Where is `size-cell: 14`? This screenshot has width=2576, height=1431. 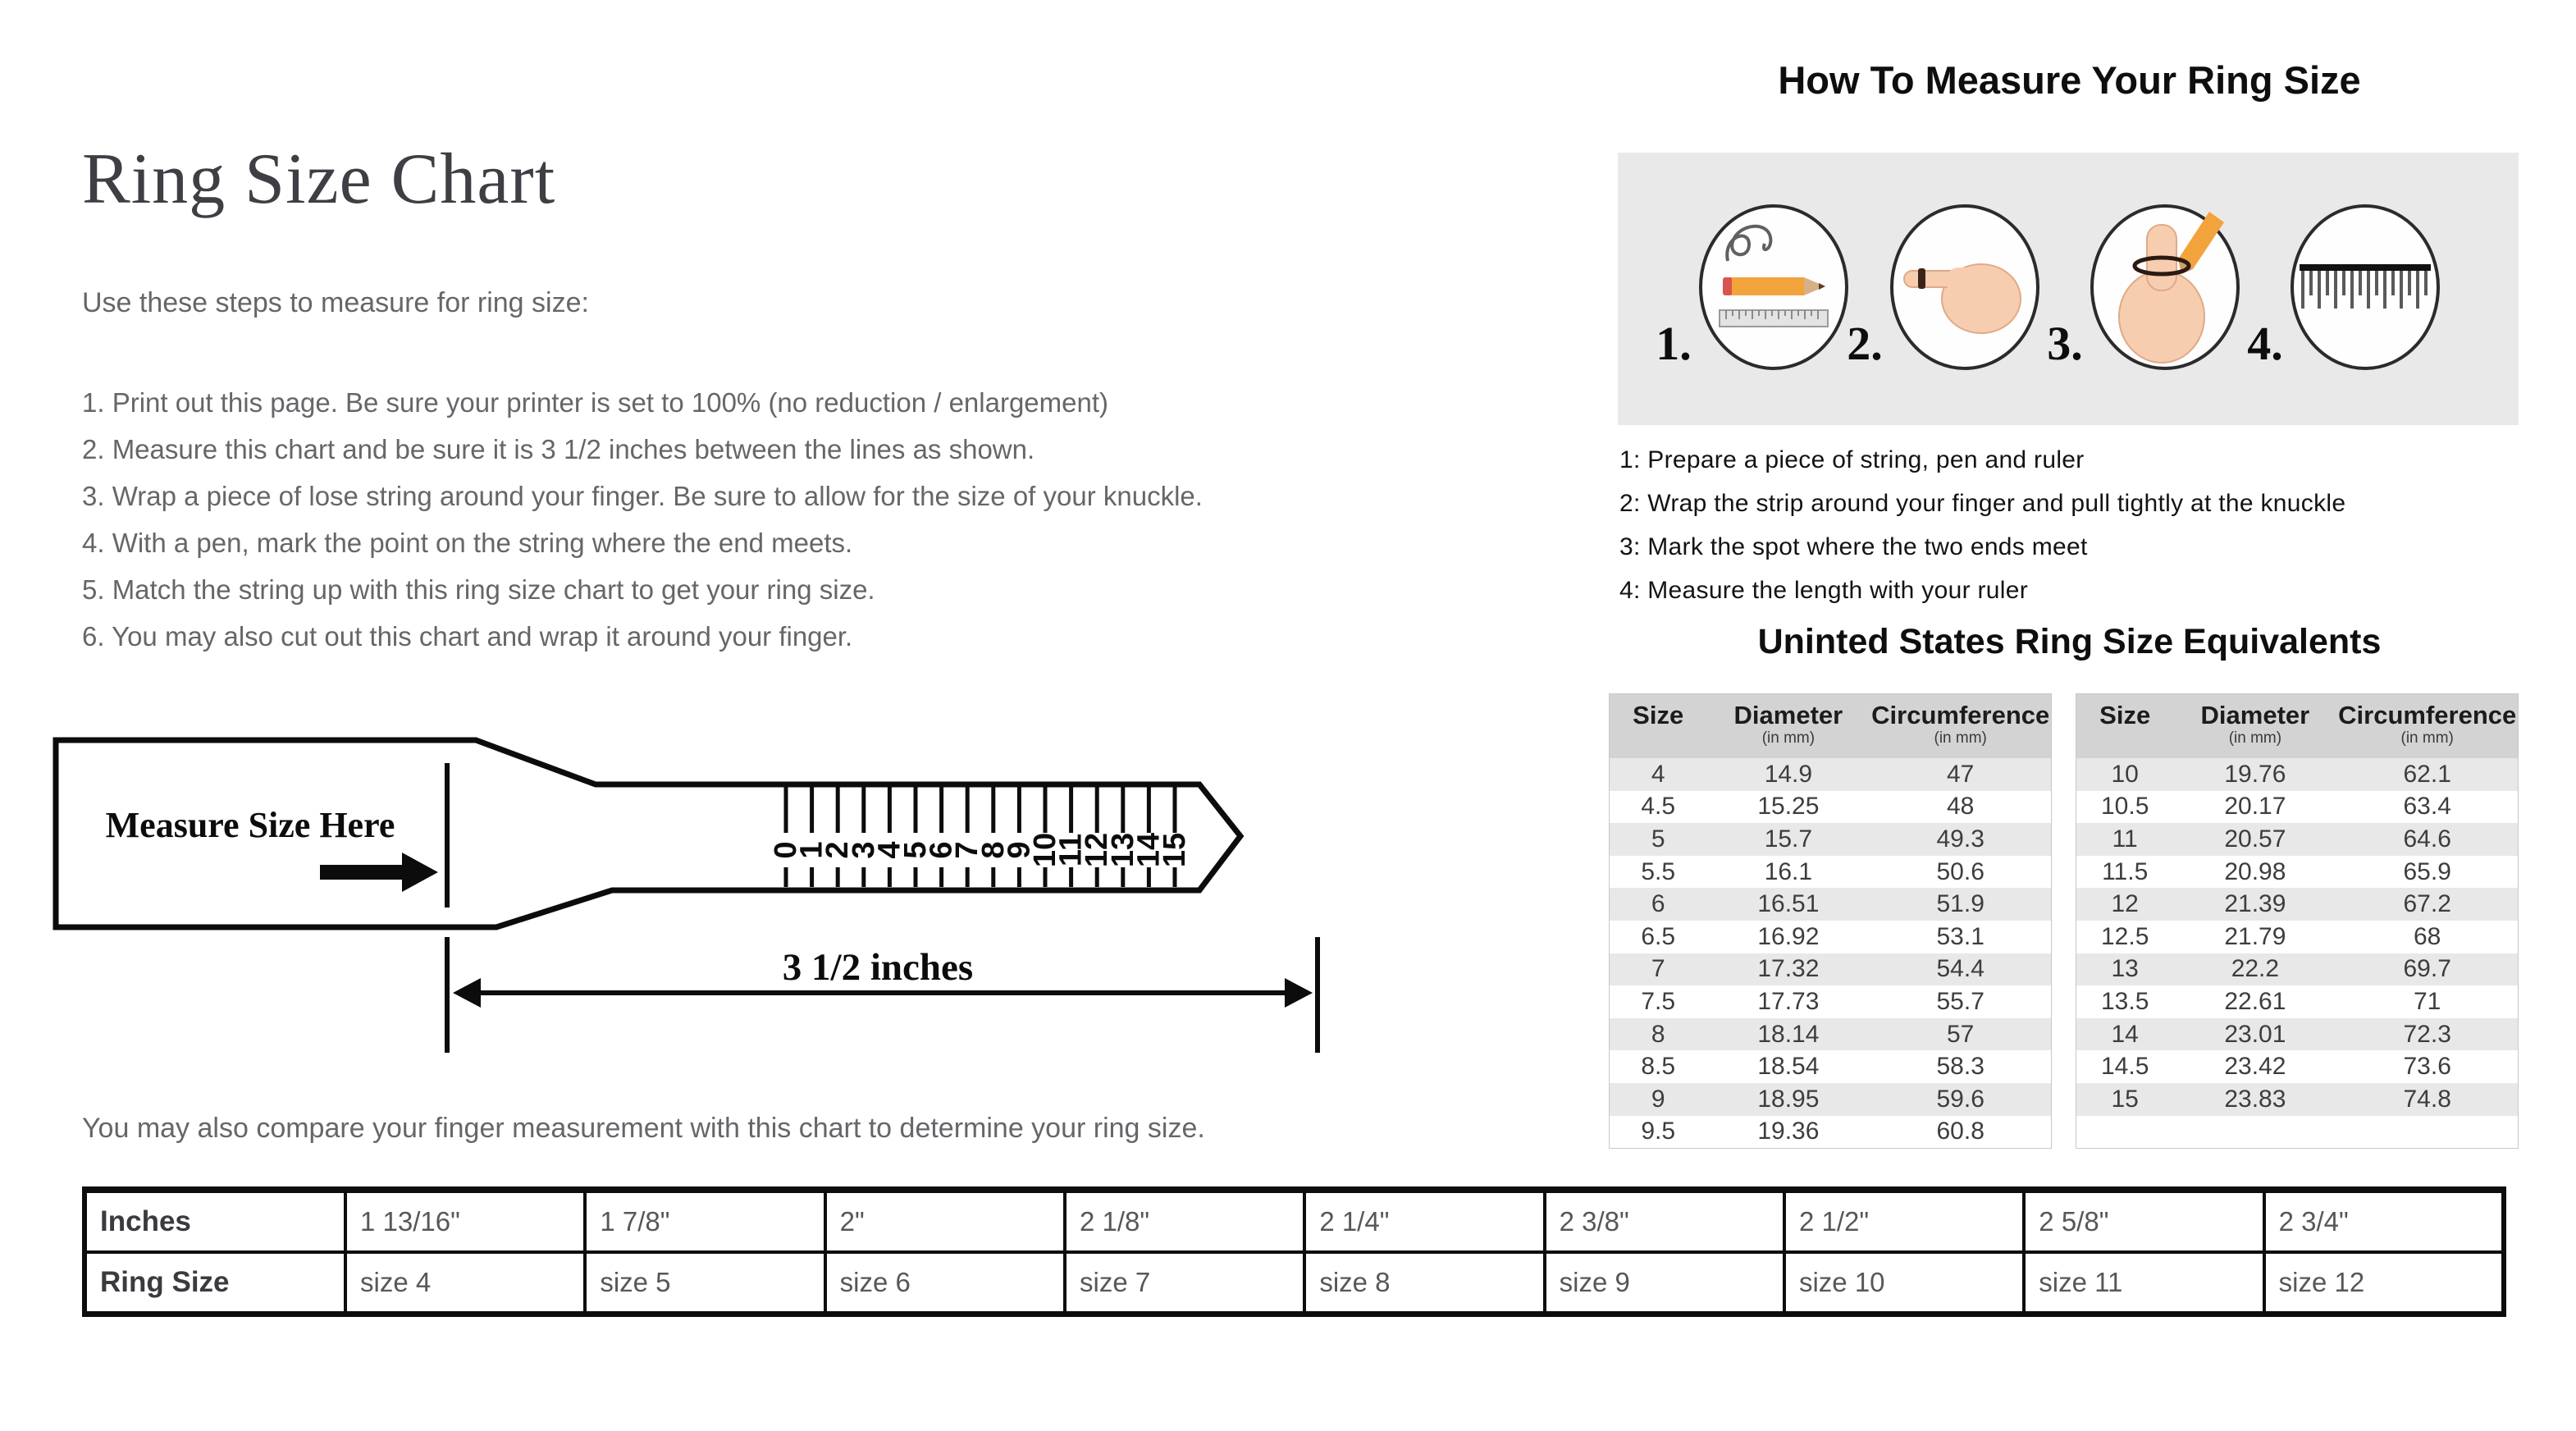 size-cell: 14 is located at coordinates (2125, 1034).